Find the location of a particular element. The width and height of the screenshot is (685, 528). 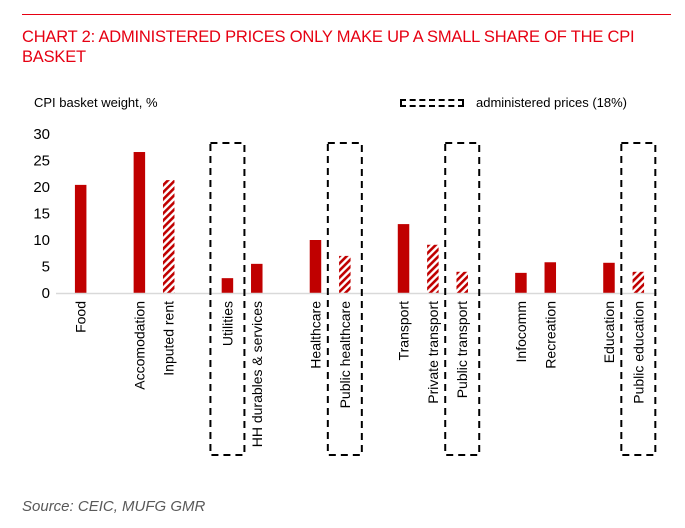

x-tick-label: Utilities is located at coordinates (227, 323).